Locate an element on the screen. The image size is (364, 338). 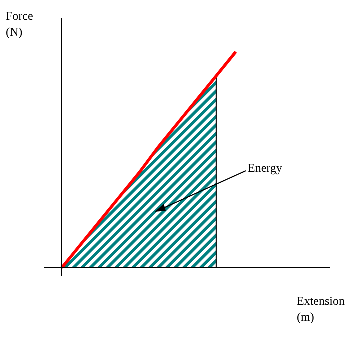
x-axis-title: Extension (m) is located at coordinates (321, 309).